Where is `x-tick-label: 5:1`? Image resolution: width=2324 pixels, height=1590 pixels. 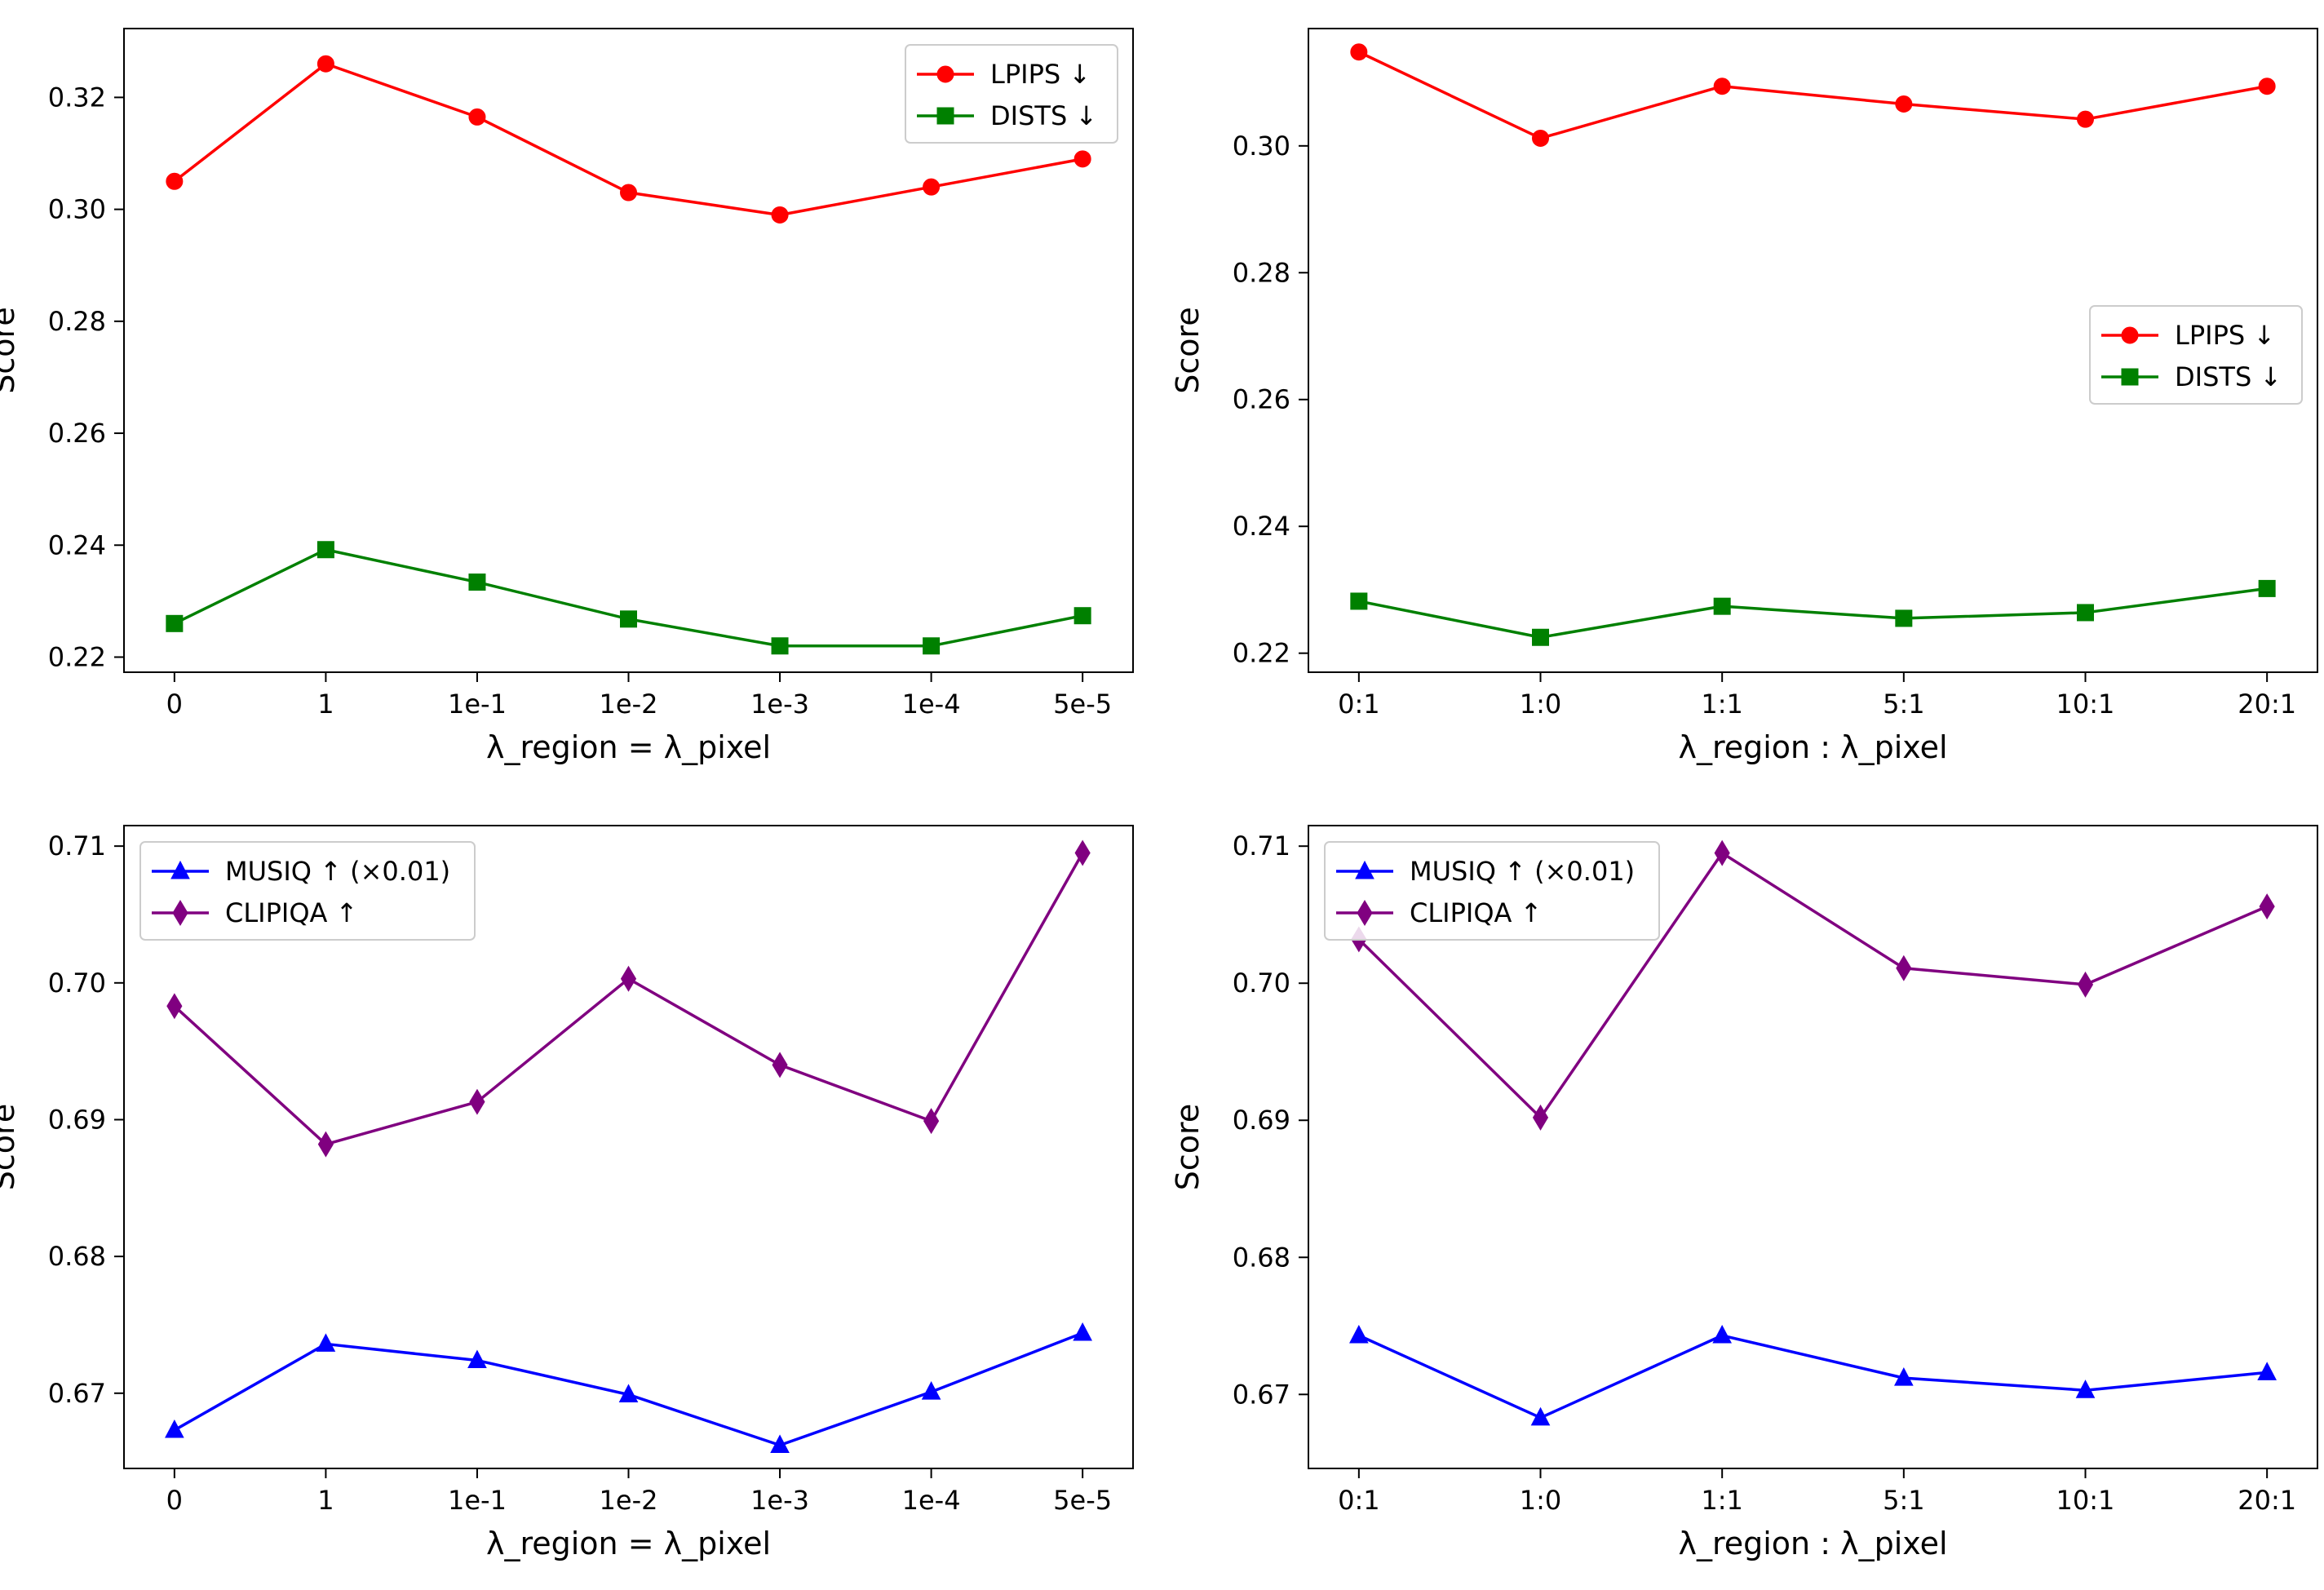 x-tick-label: 5:1 is located at coordinates (1904, 1500).